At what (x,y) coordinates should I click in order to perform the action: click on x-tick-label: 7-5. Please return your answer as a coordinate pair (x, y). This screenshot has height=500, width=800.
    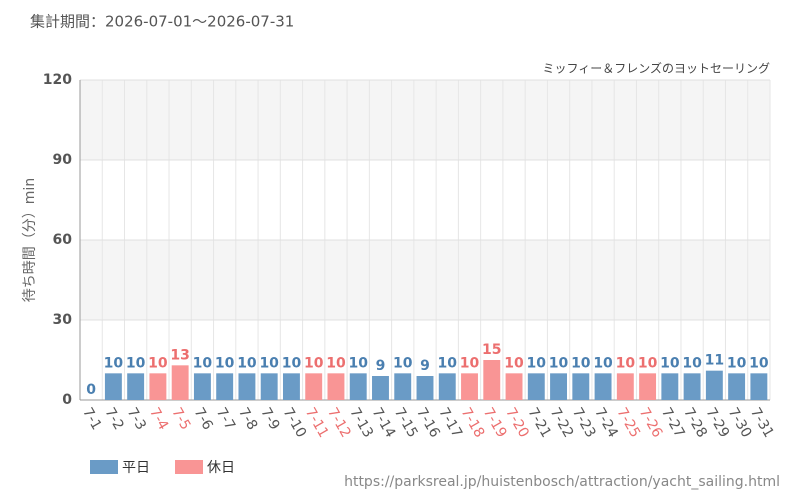
    Looking at the image, I should click on (180, 419).